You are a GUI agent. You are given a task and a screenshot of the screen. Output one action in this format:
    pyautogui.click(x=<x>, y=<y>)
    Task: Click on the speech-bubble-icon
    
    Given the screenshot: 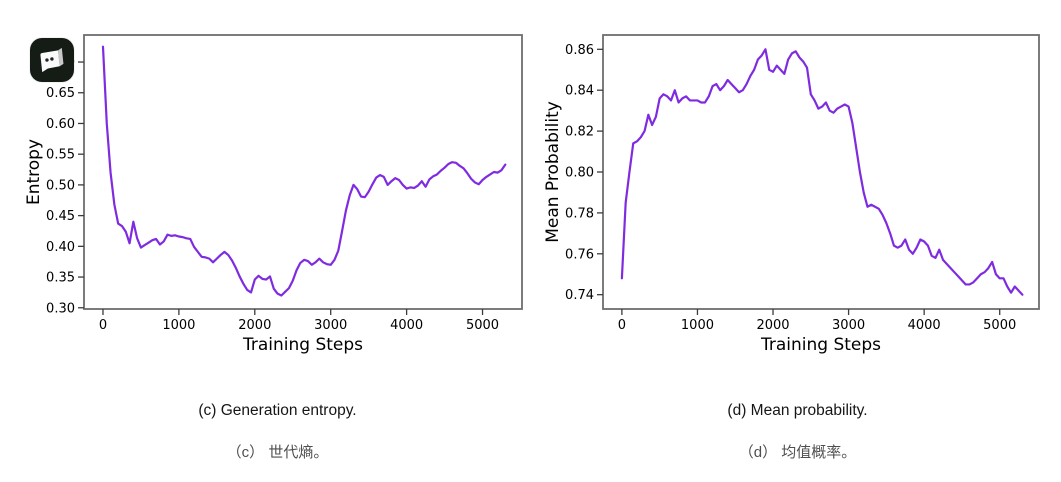 What is the action you would take?
    pyautogui.click(x=52, y=60)
    